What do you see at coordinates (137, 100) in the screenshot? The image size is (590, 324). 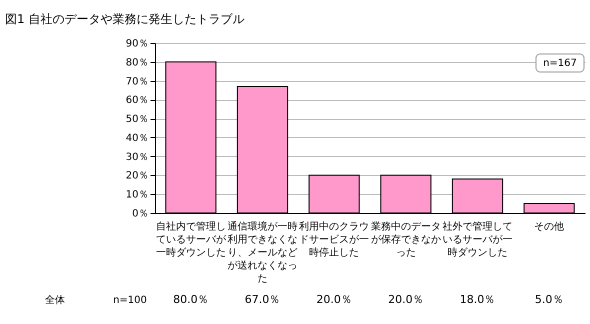 I see `y-tick-label: 60％` at bounding box center [137, 100].